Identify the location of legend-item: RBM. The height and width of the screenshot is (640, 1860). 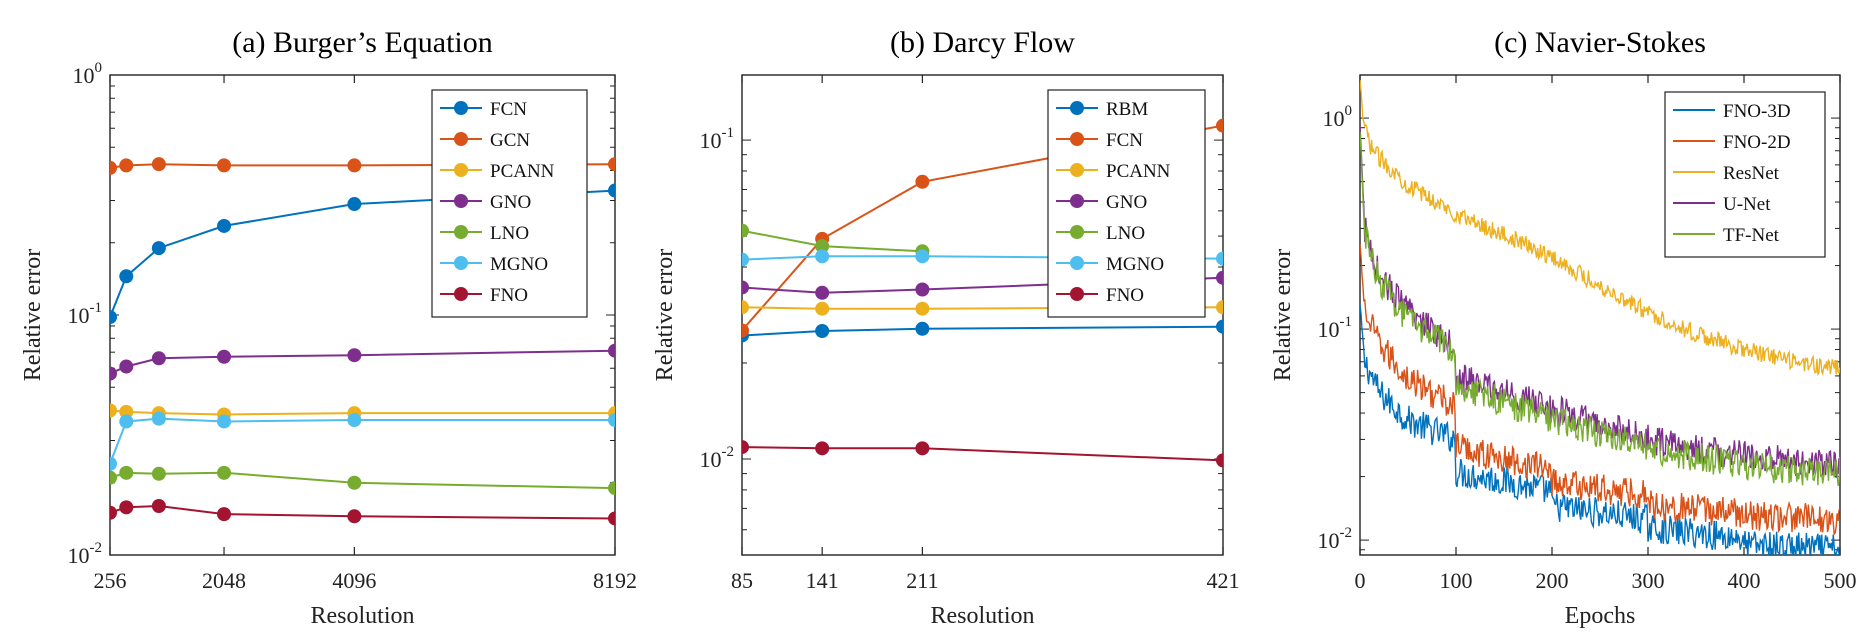
(1102, 109).